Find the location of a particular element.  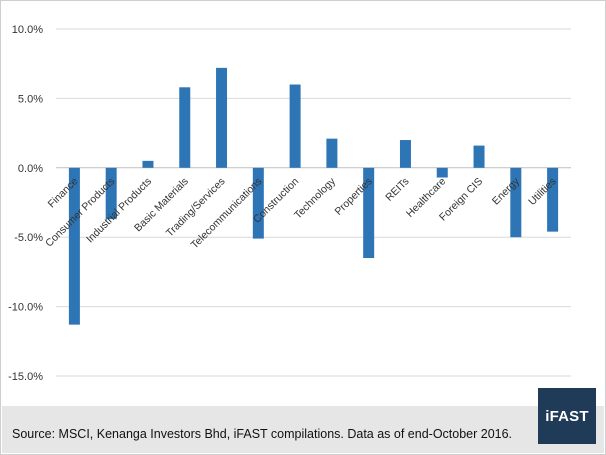

y-tick-label: -15.0% is located at coordinates (25, 377).